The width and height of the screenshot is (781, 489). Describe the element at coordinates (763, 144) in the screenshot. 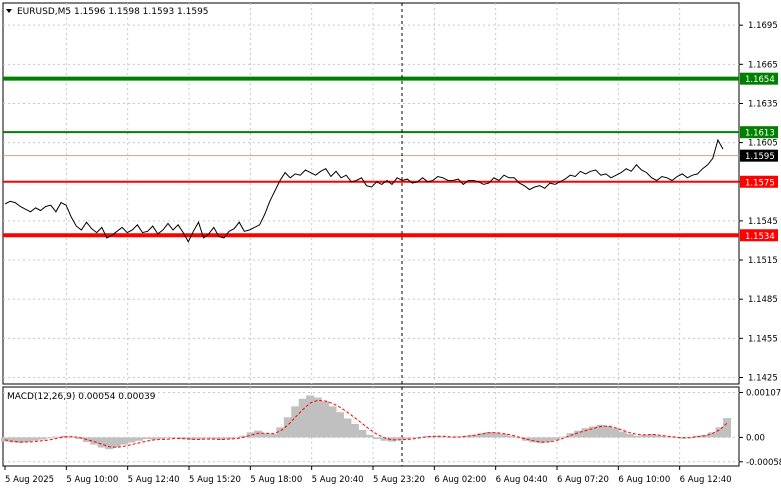

I see `price-tick-label: 1.1605` at that location.